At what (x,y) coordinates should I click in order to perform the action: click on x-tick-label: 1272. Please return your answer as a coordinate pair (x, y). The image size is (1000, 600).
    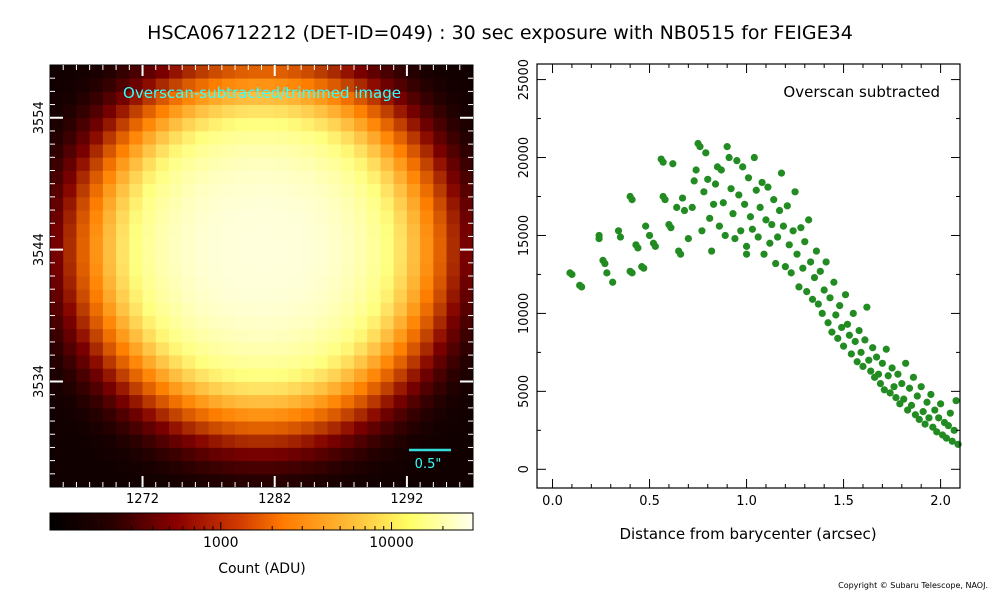
    Looking at the image, I should click on (142, 499).